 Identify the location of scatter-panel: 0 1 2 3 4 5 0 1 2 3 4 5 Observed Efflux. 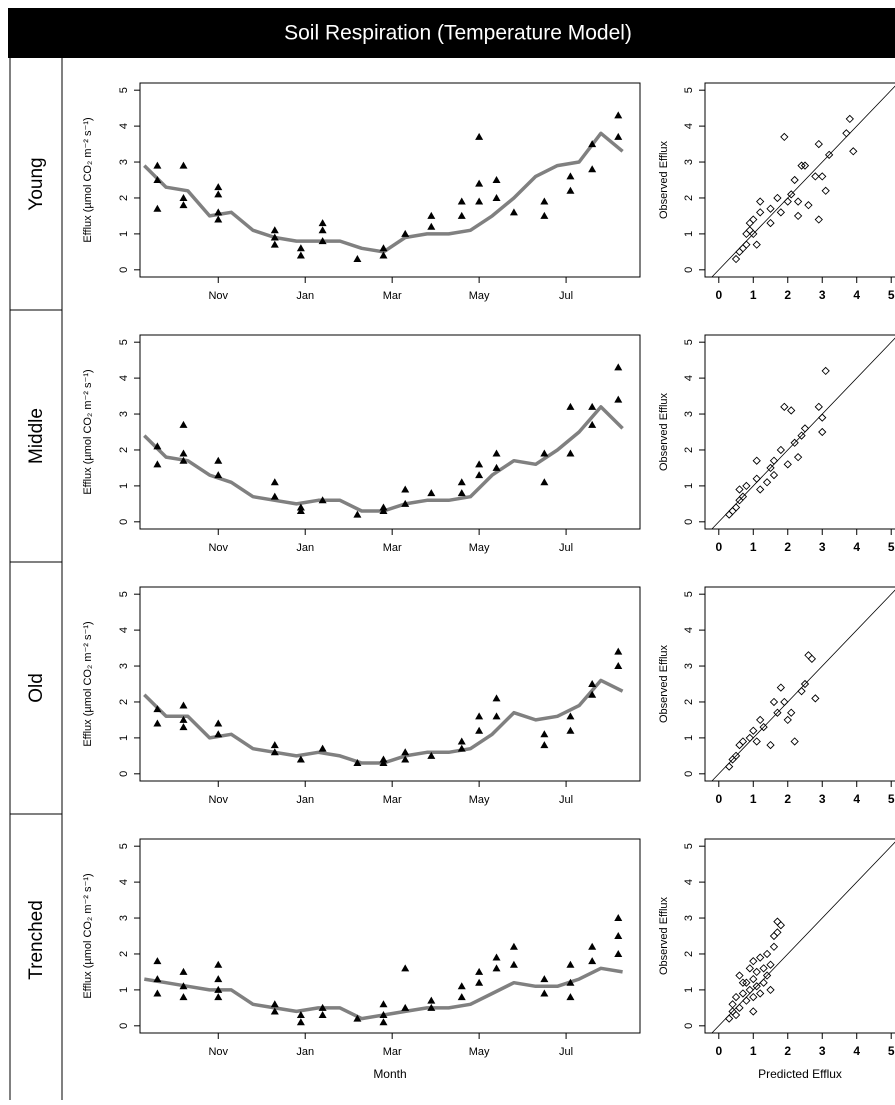
(776, 444).